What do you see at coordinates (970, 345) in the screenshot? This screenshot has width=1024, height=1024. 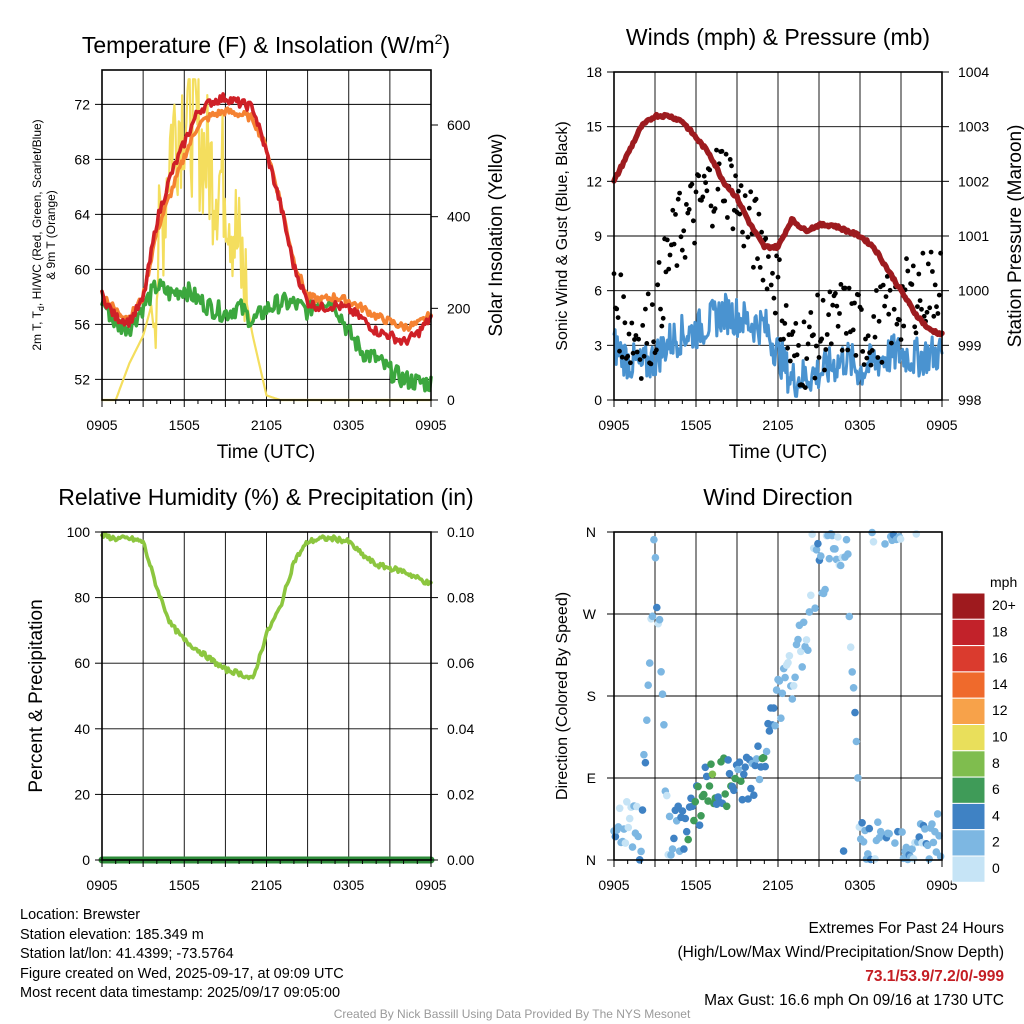 I see `right-tick-label: 999` at bounding box center [970, 345].